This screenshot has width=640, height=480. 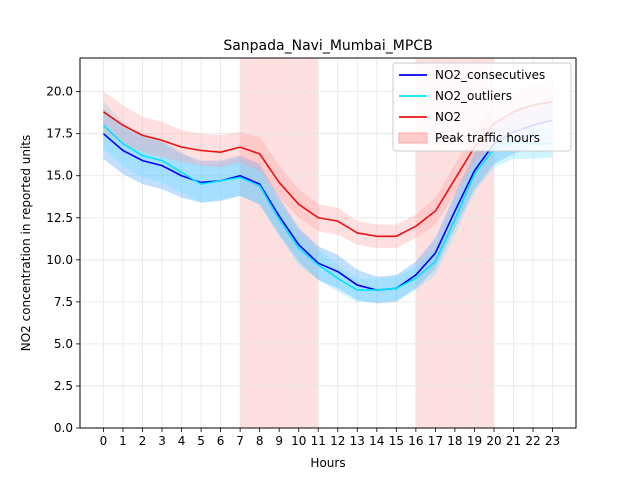 What do you see at coordinates (448, 117) in the screenshot?
I see `legend-label-2: NO2` at bounding box center [448, 117].